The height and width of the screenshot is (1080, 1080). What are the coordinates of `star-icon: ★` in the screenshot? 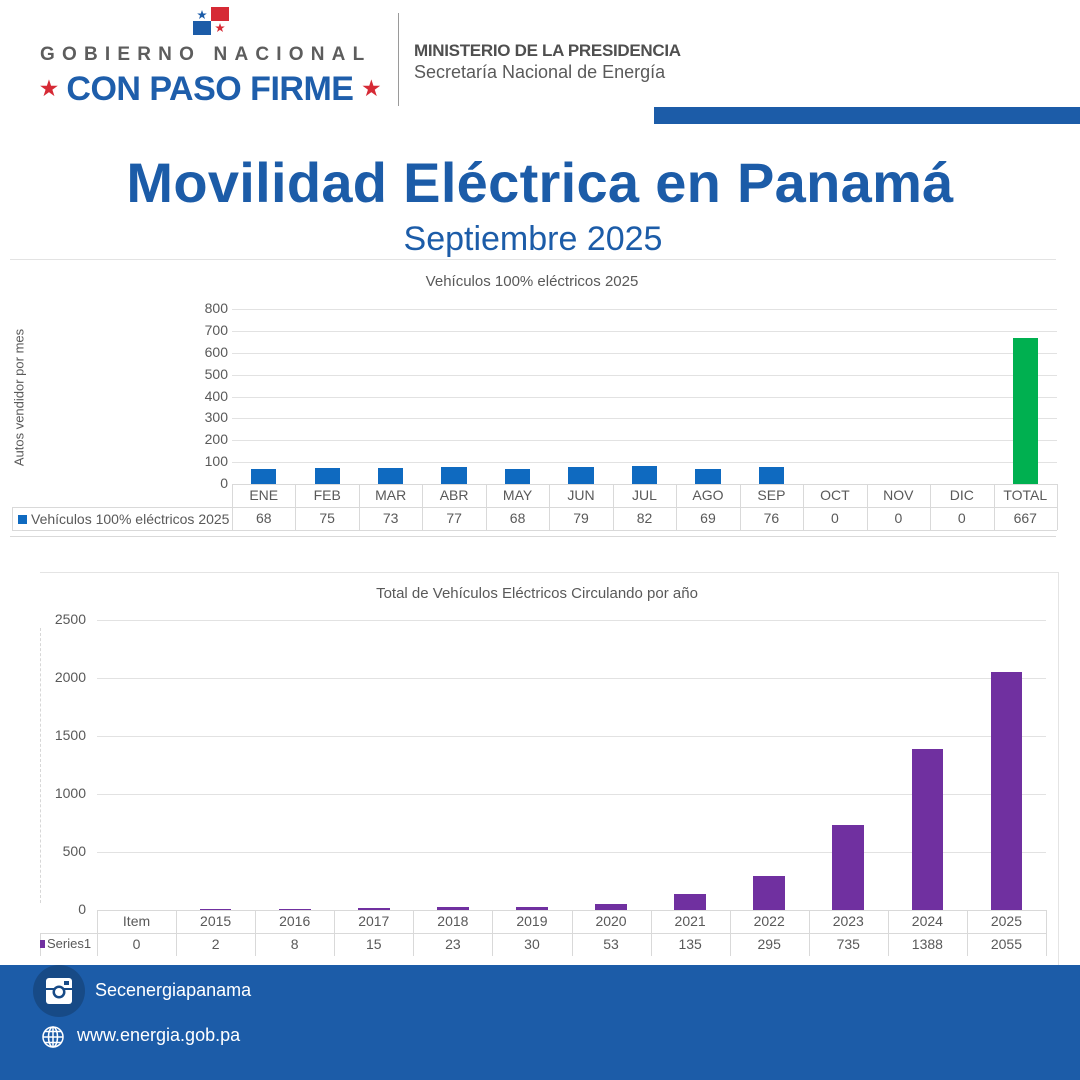 It's located at (49, 89).